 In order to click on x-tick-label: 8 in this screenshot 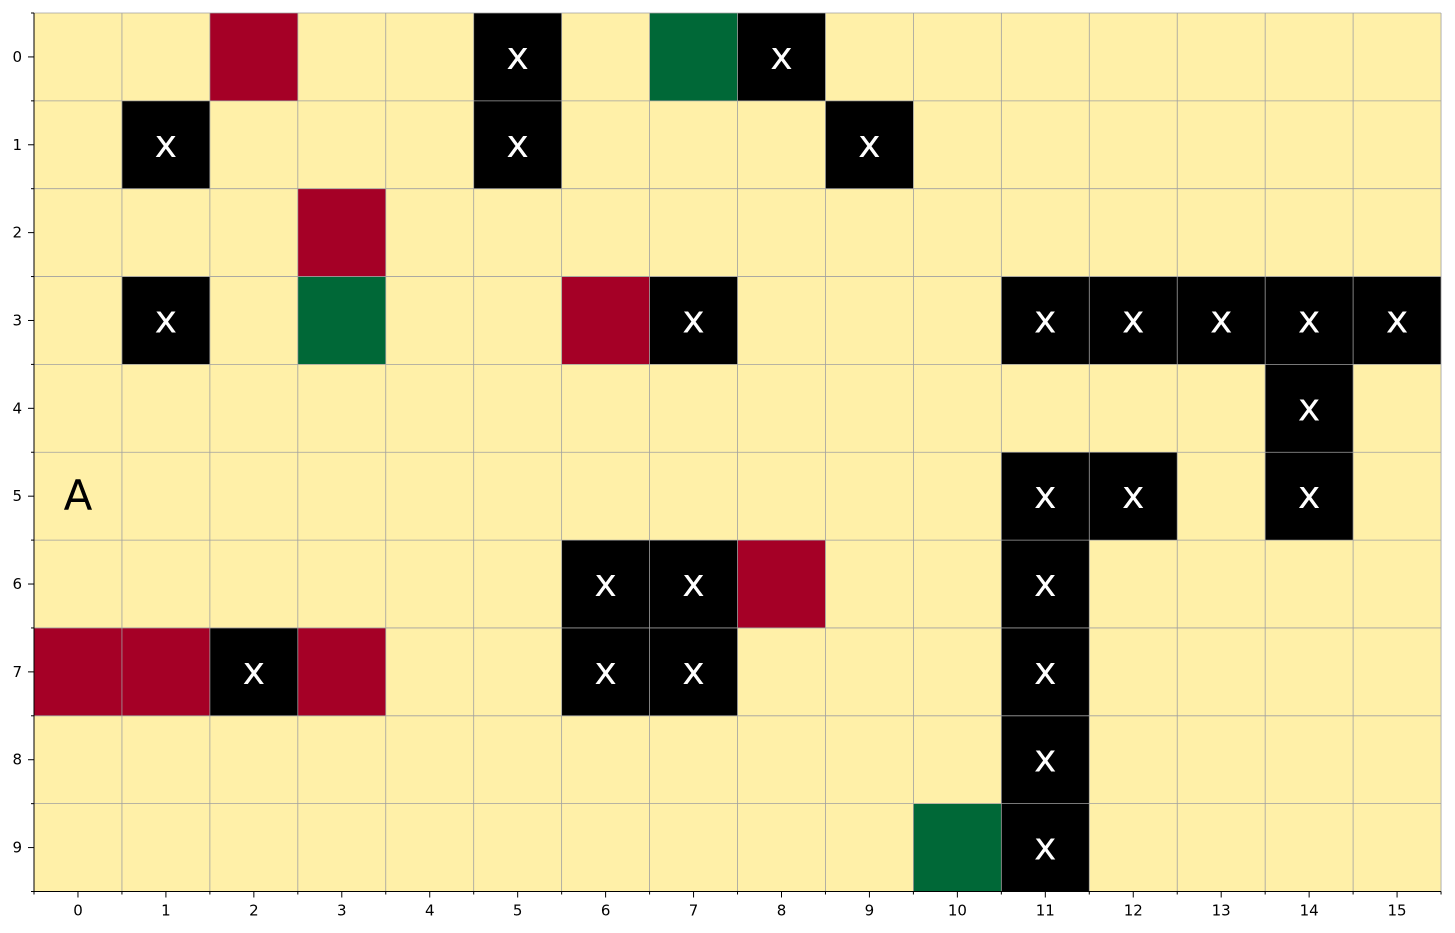, I will do `click(782, 911)`.